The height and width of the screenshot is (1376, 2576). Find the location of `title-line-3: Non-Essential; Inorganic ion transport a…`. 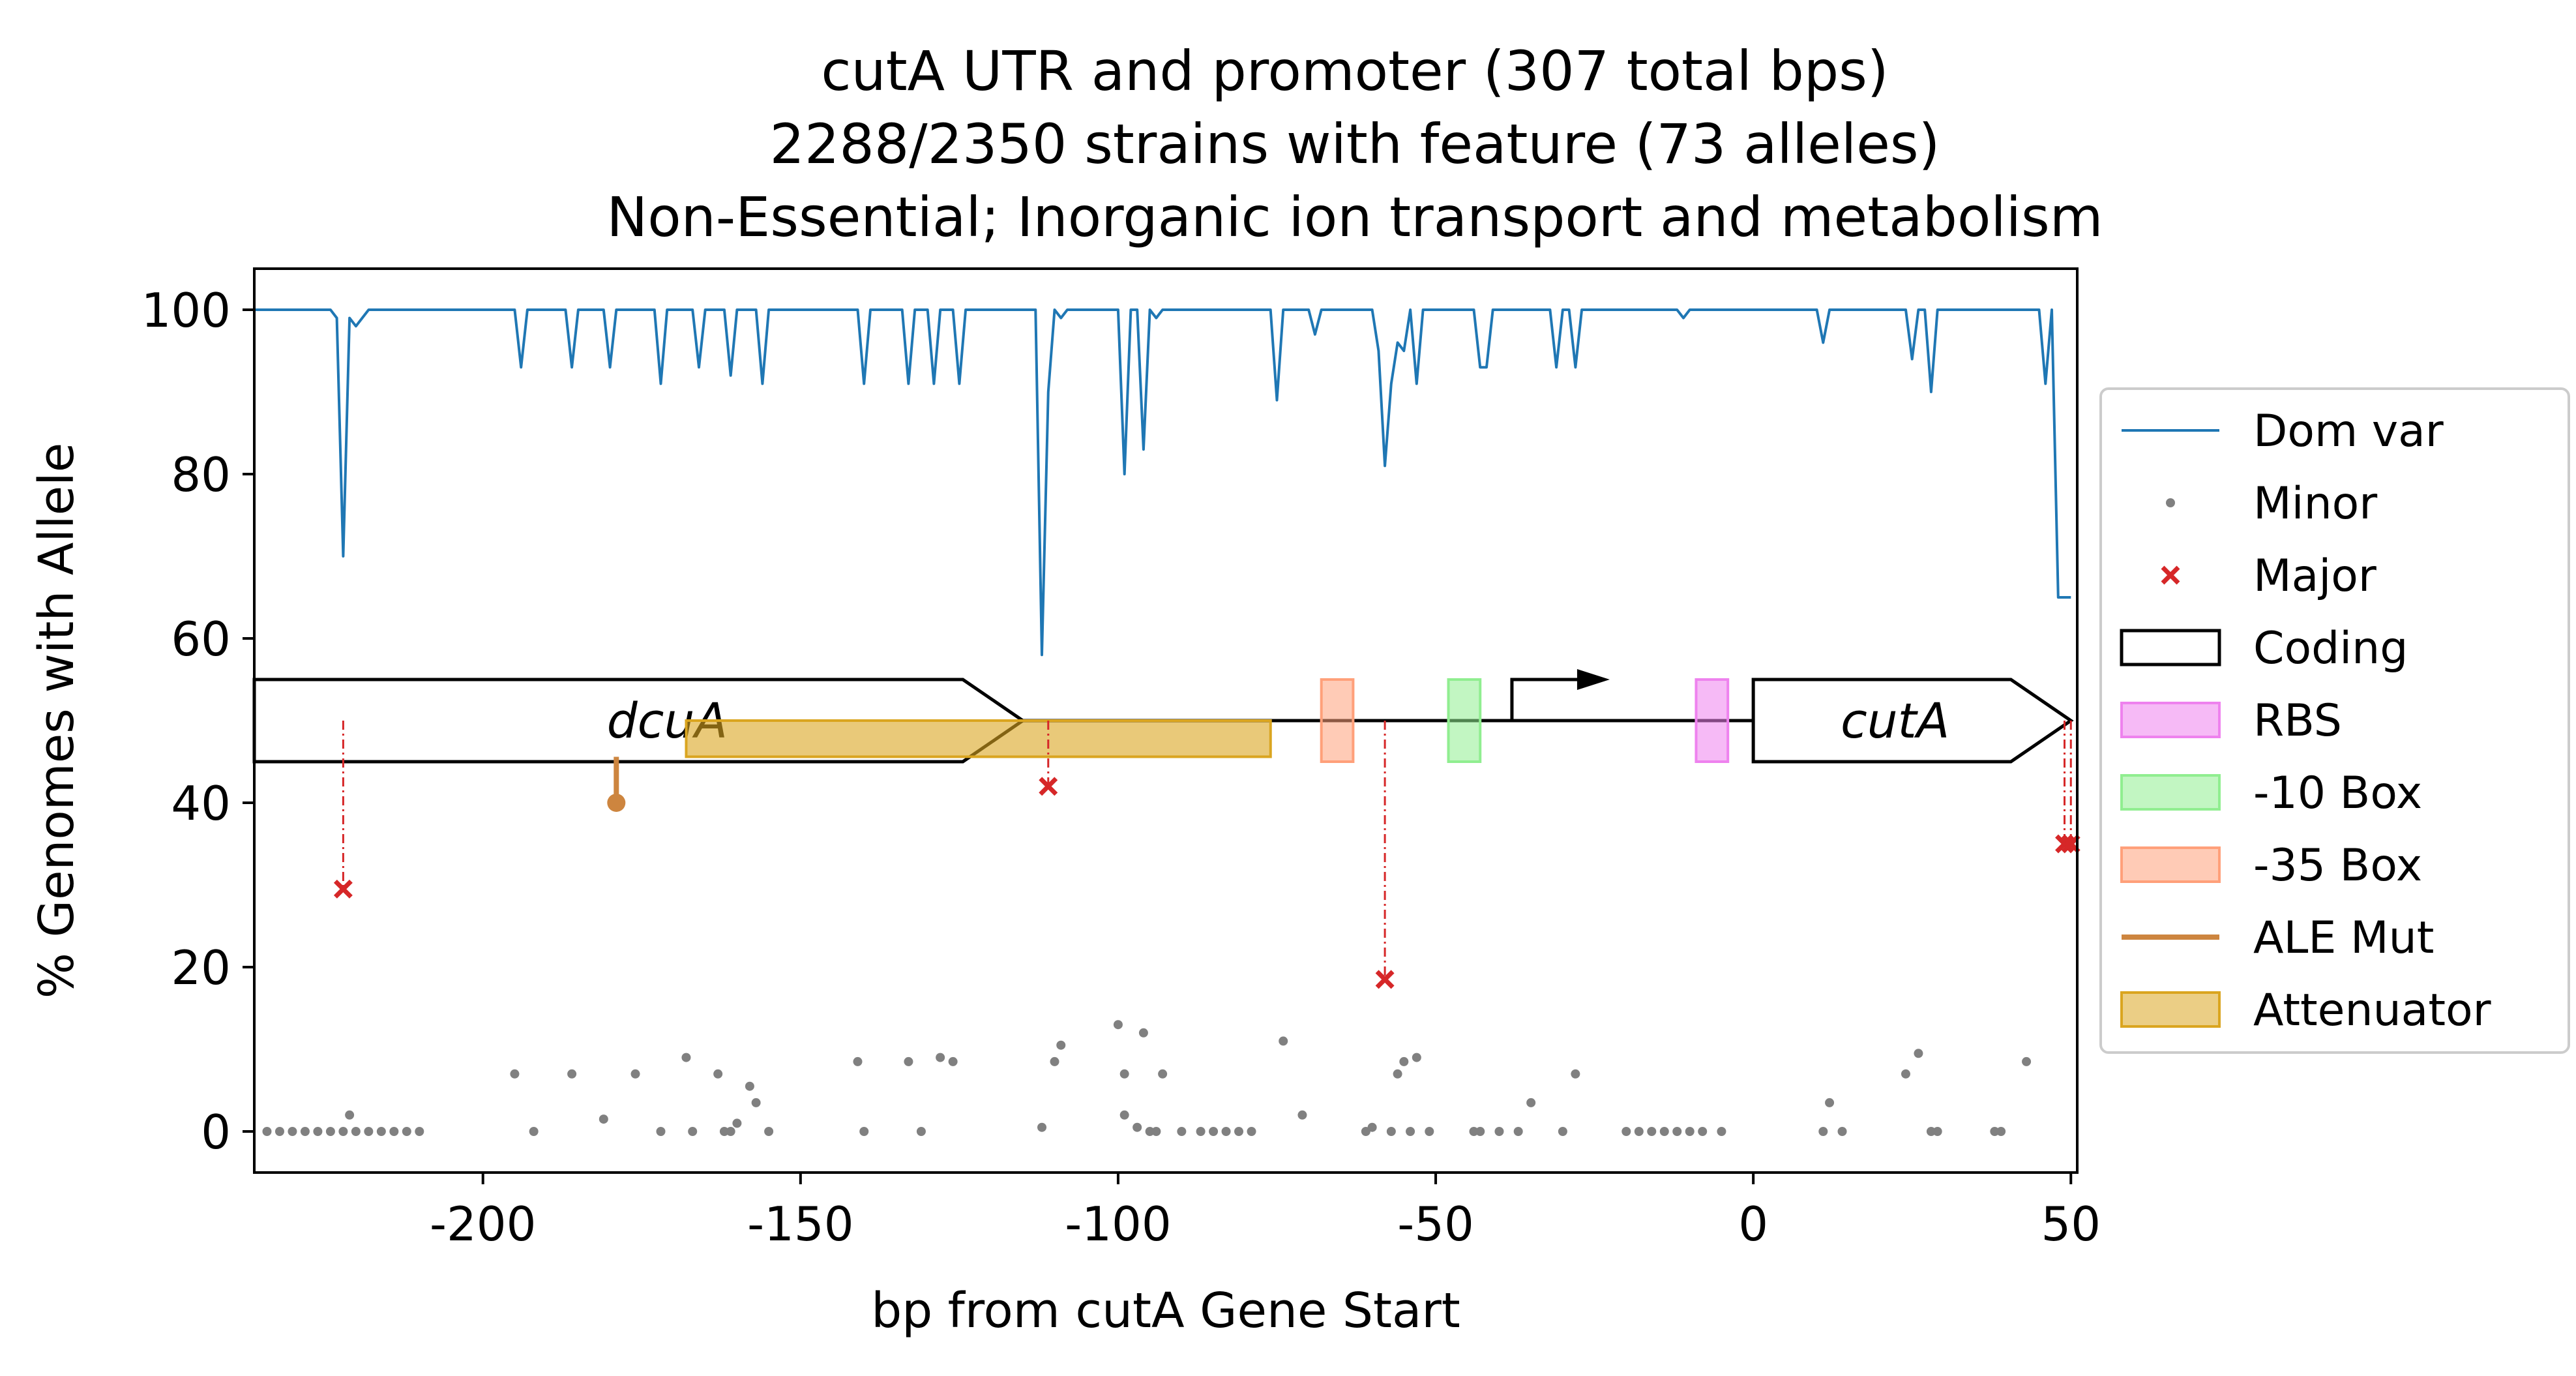

title-line-3: Non-Essential; Inorganic ion transport a… is located at coordinates (1354, 217).